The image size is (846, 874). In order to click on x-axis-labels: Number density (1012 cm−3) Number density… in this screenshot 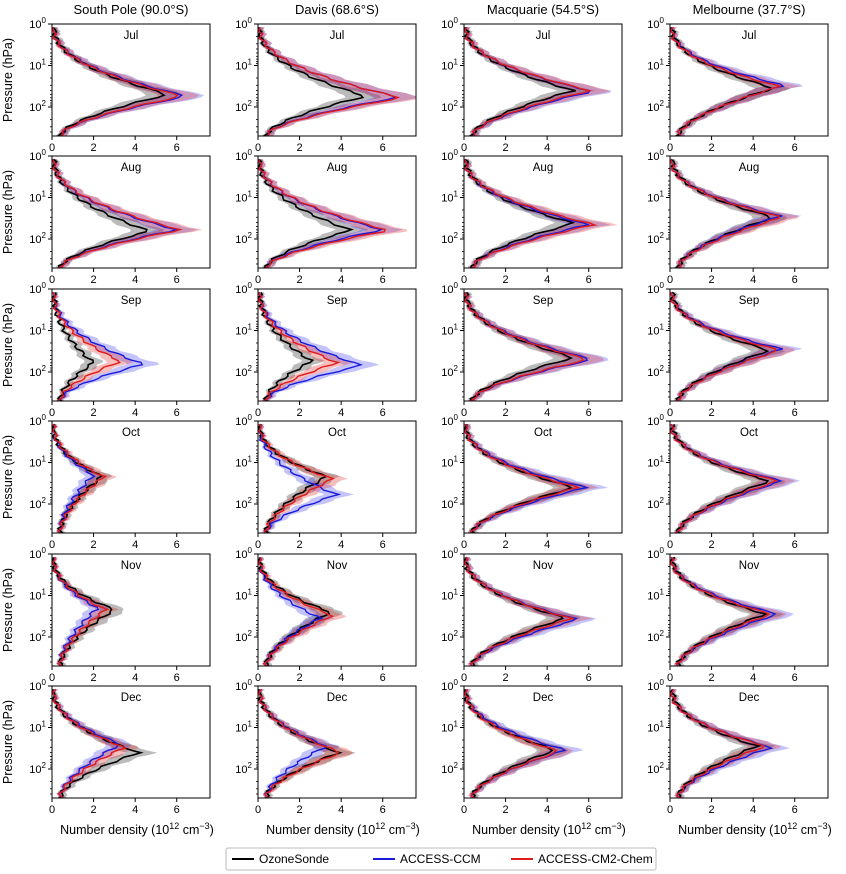, I will do `click(446, 829)`.